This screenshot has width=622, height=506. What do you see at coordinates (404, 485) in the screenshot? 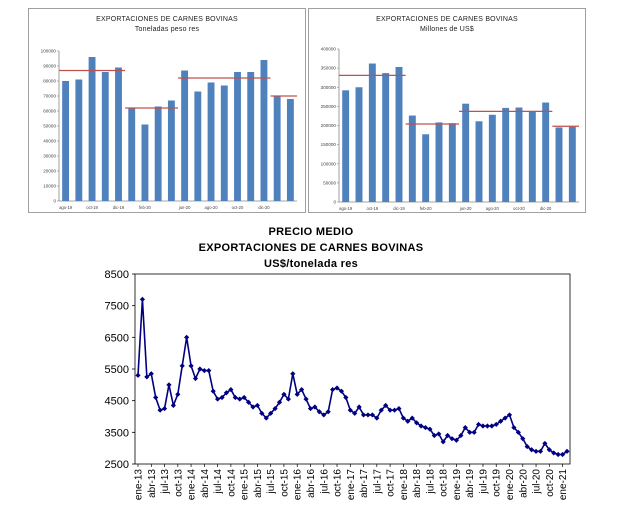
I see `x-tick-label: ene-18` at bounding box center [404, 485].